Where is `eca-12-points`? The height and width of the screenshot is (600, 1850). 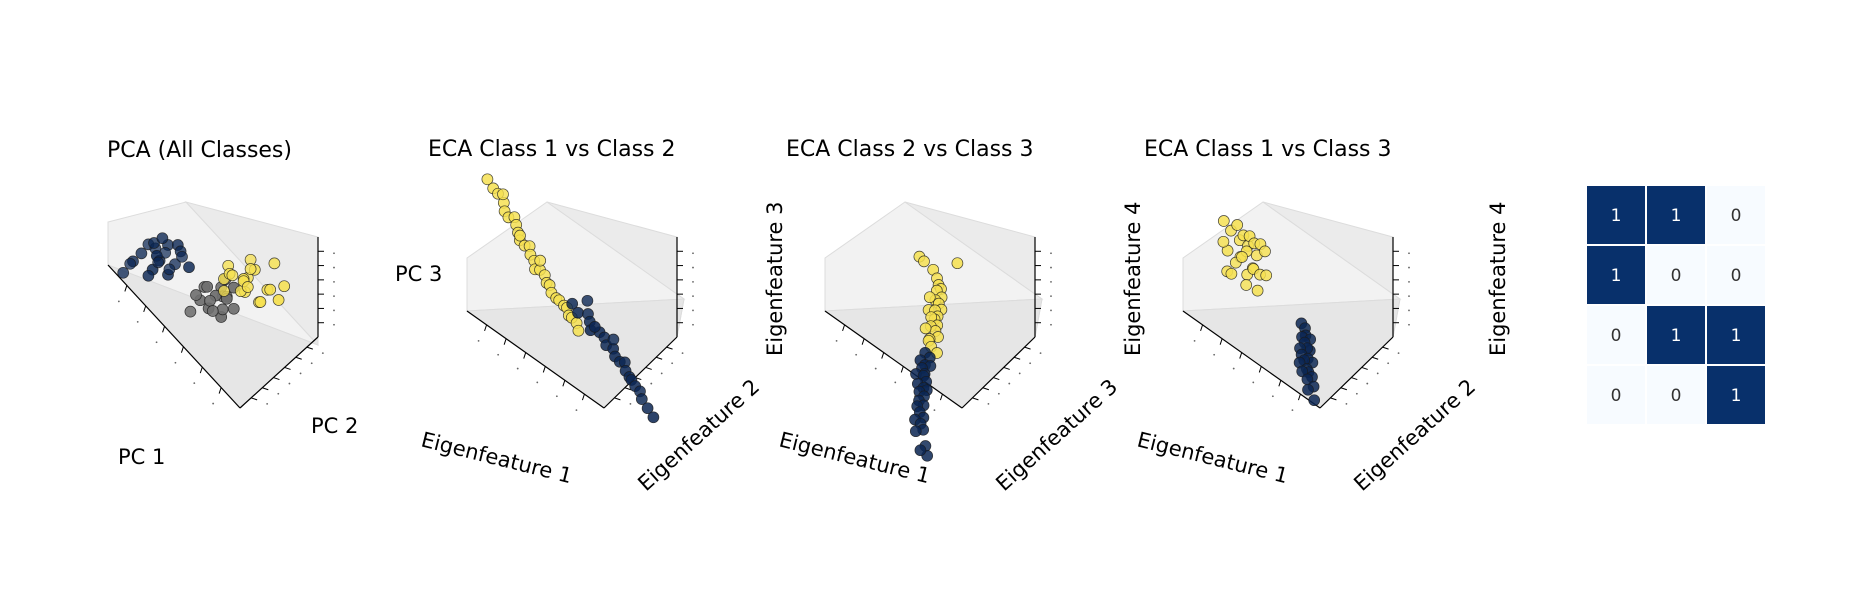 eca-12-points is located at coordinates (570, 298).